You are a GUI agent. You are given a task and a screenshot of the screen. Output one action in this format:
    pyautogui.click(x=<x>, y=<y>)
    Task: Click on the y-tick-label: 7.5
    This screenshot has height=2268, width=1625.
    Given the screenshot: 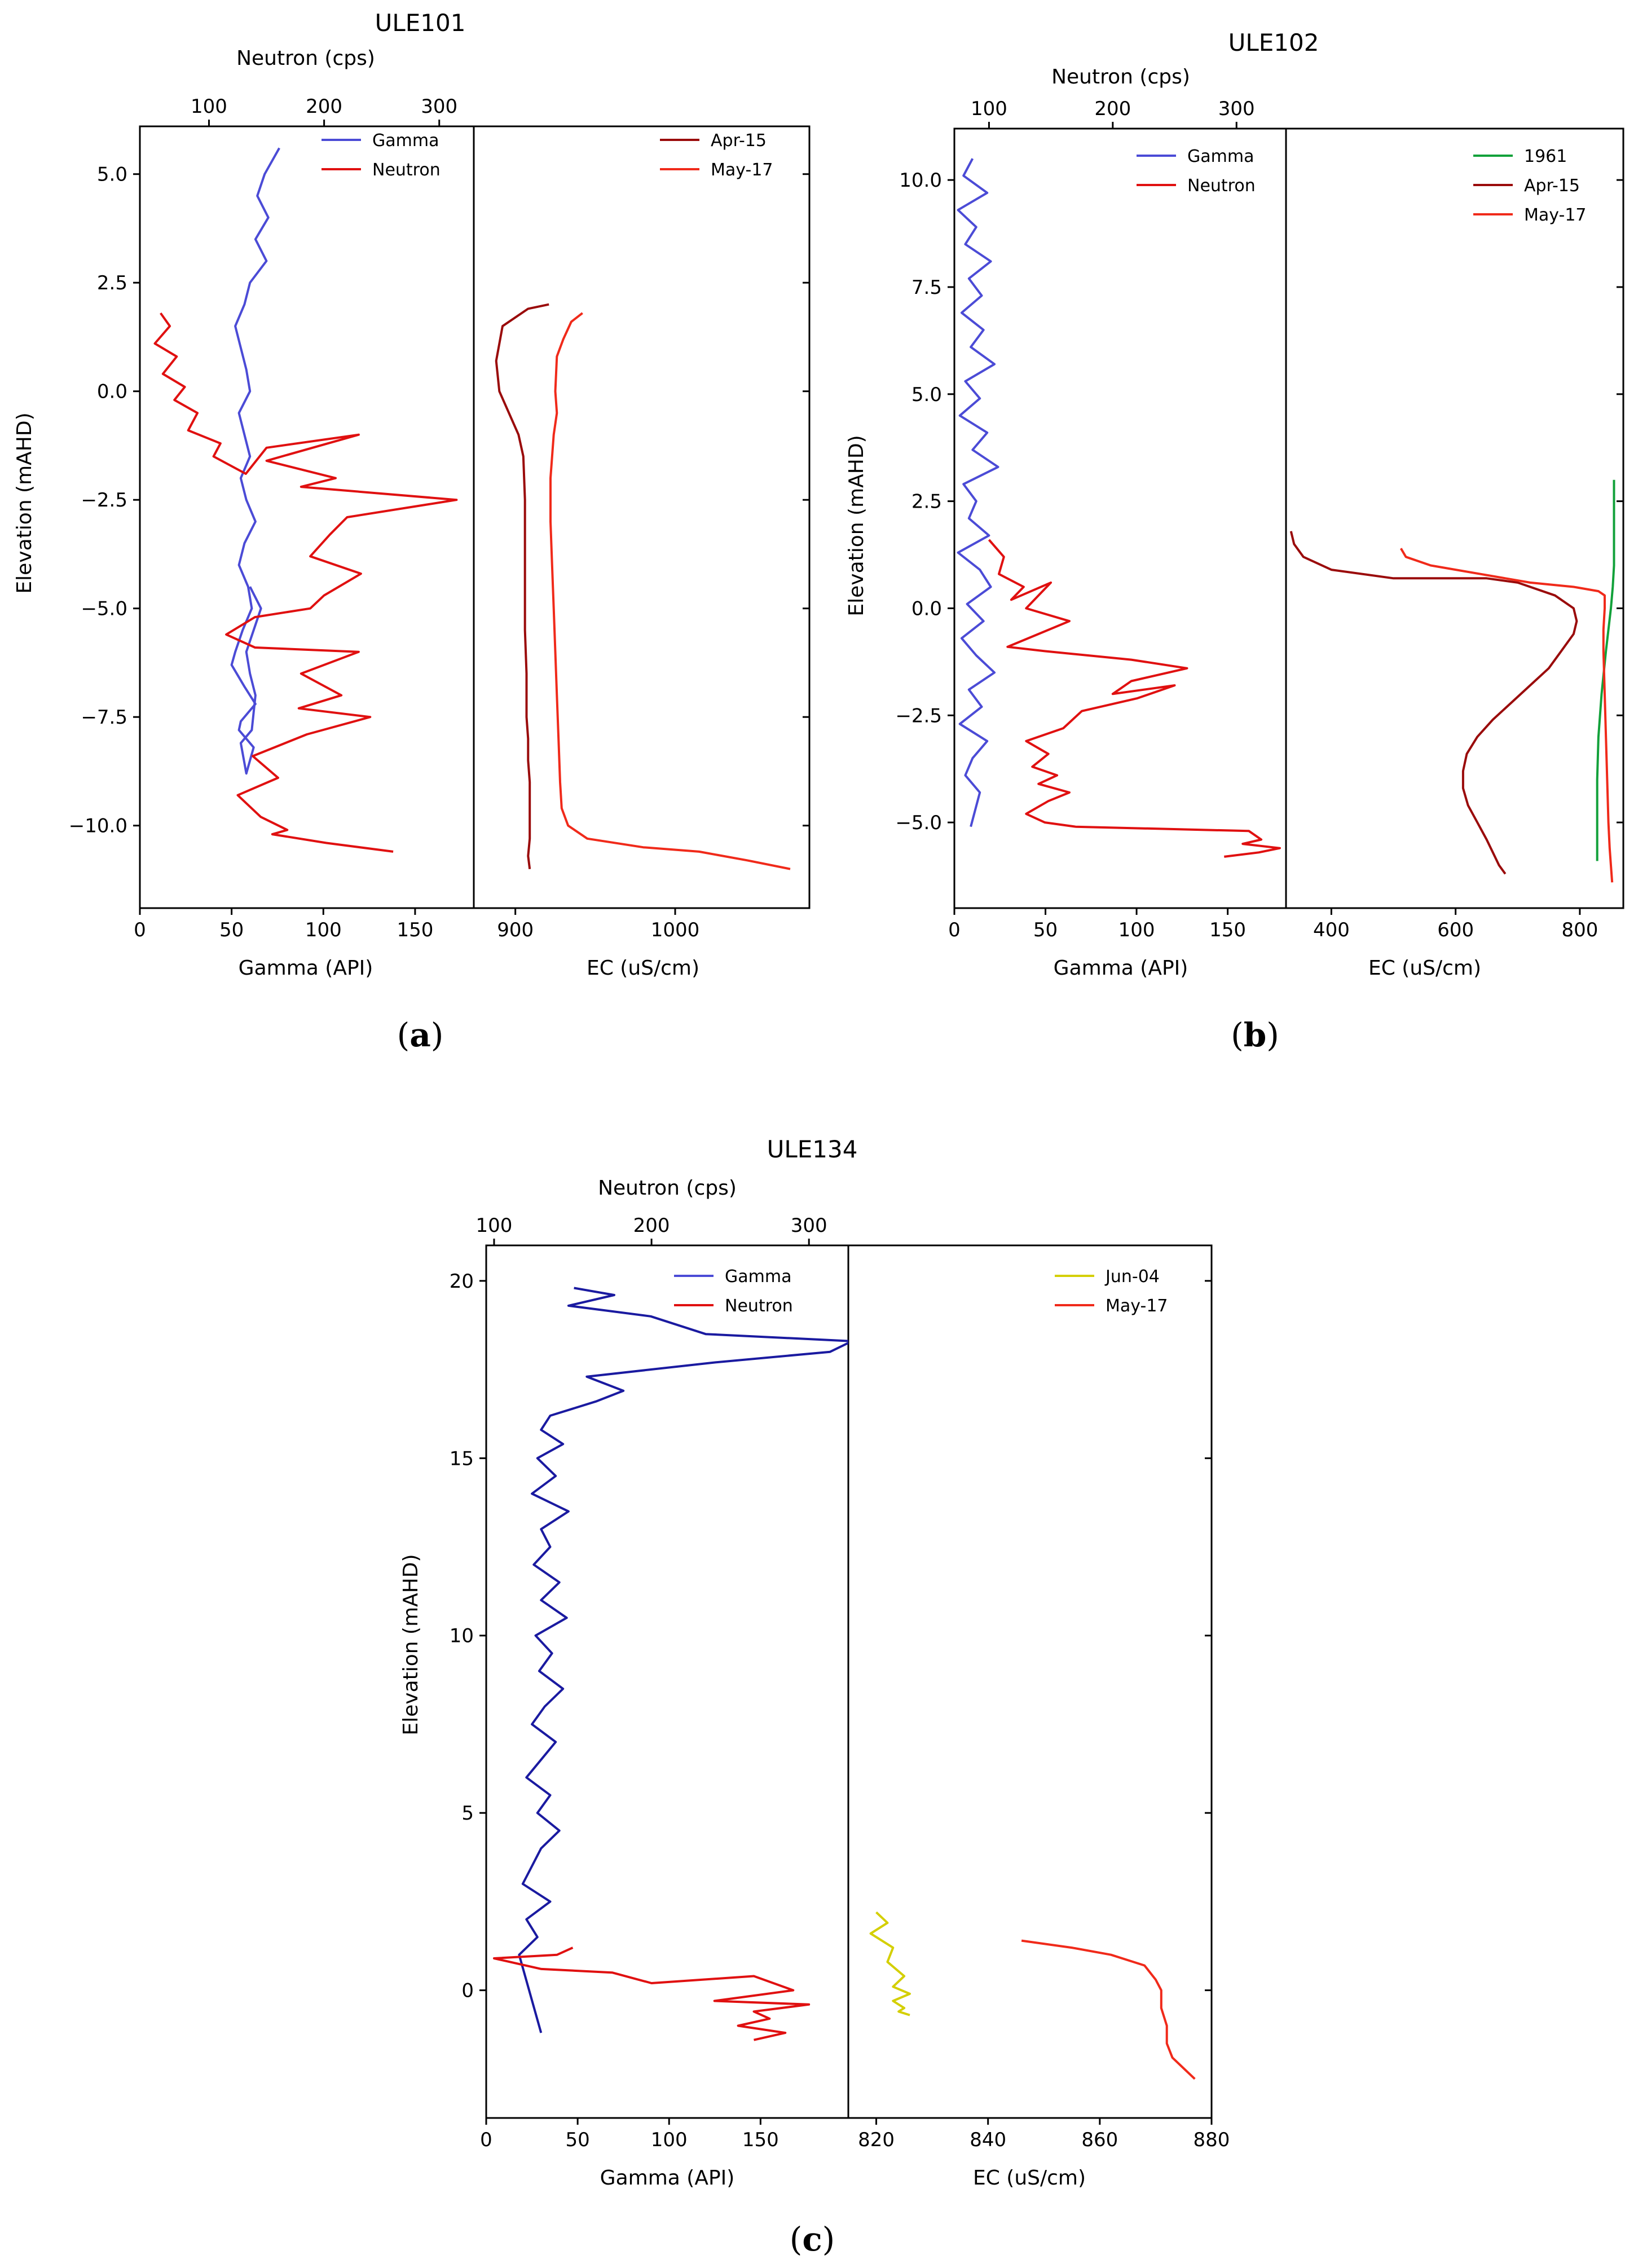 What is the action you would take?
    pyautogui.click(x=926, y=287)
    